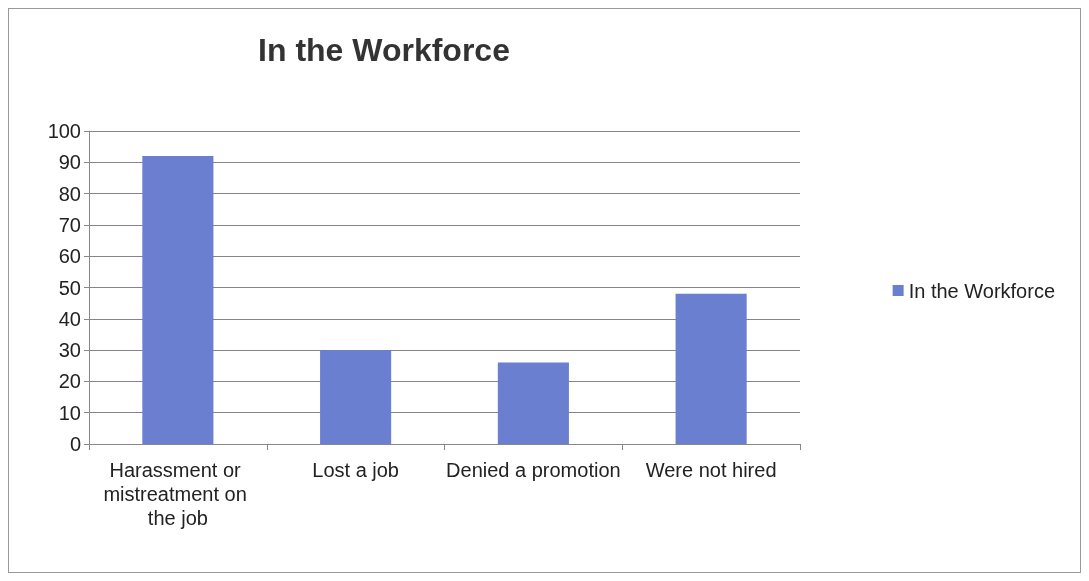  I want to click on y-tick-label: 40, so click(69, 318).